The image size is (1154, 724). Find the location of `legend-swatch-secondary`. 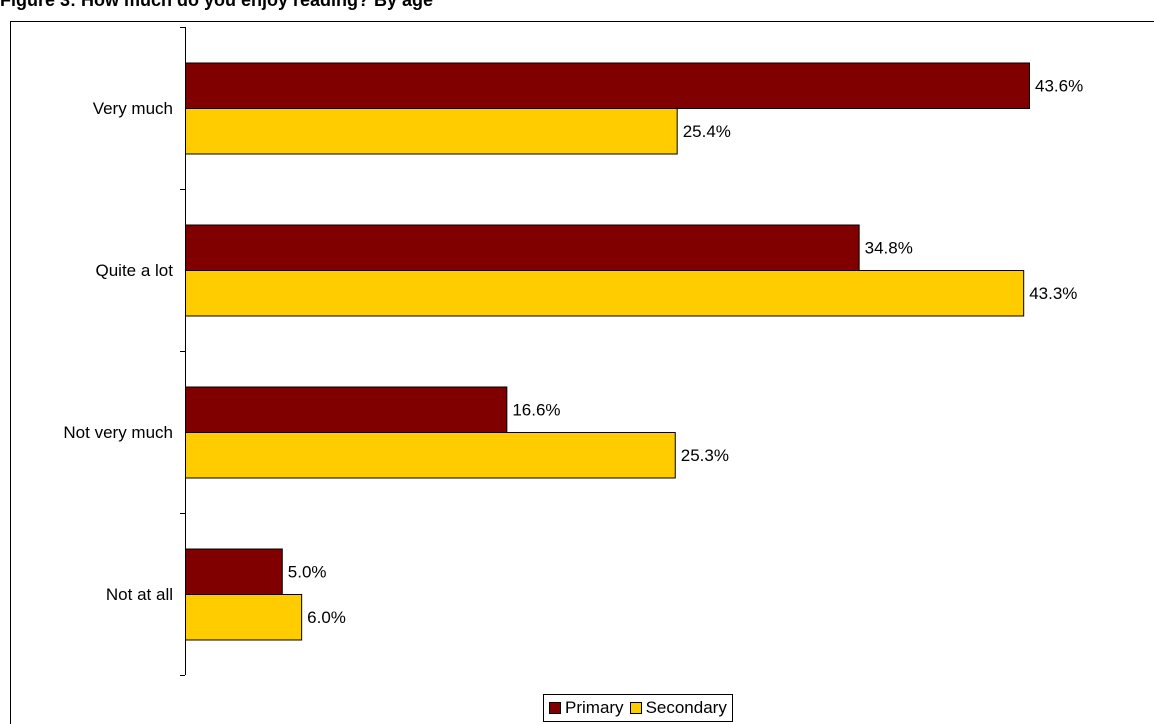

legend-swatch-secondary is located at coordinates (635, 708).